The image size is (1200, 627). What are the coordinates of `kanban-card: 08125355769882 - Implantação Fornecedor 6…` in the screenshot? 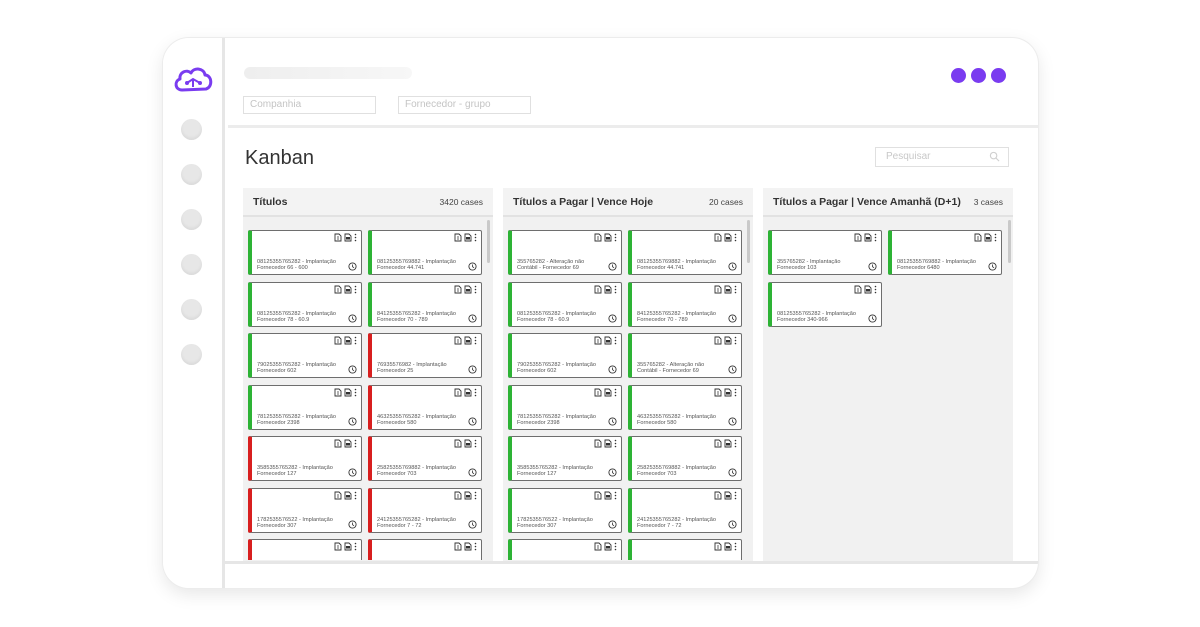 It's located at (945, 252).